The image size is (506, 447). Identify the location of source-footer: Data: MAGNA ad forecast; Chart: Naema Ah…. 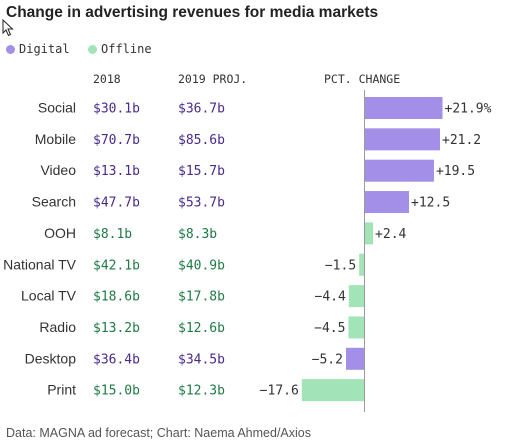
(158, 433).